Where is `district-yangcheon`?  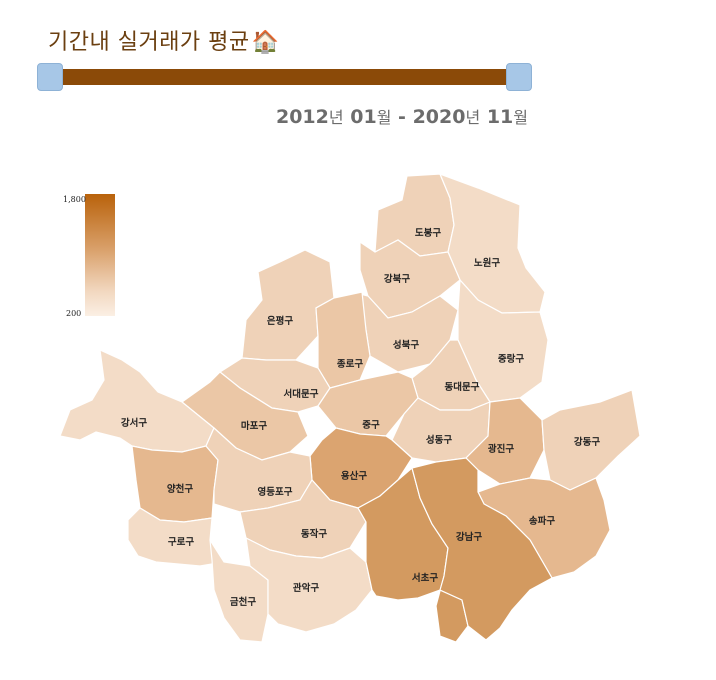 district-yangcheon is located at coordinates (175, 484).